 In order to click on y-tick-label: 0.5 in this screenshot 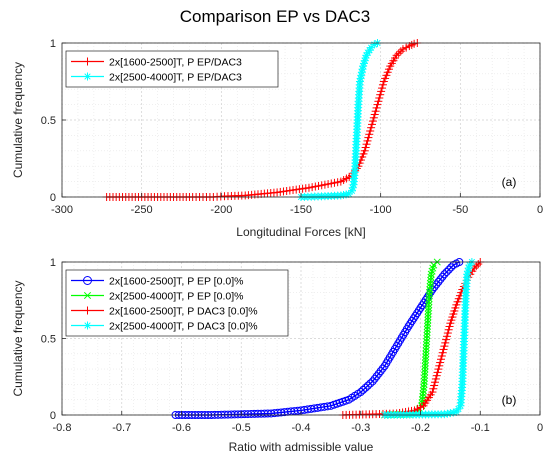, I will do `click(48, 340)`.